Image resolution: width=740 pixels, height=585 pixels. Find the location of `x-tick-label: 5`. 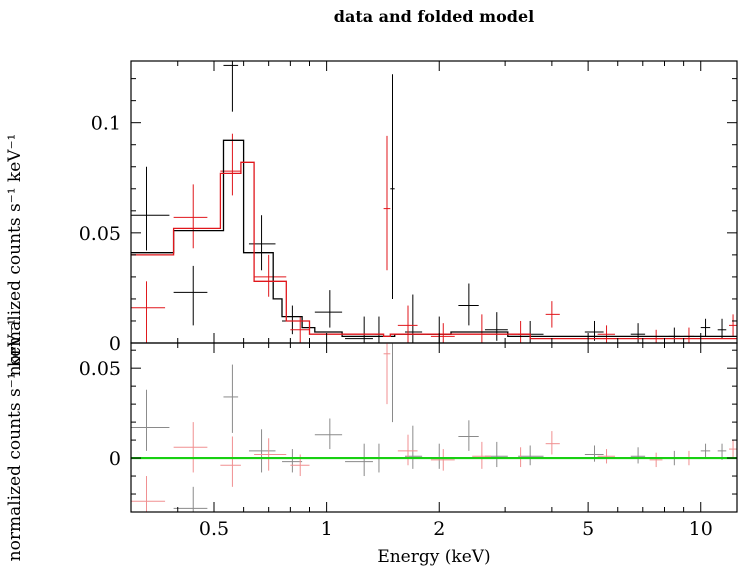

x-tick-label: 5 is located at coordinates (588, 529).